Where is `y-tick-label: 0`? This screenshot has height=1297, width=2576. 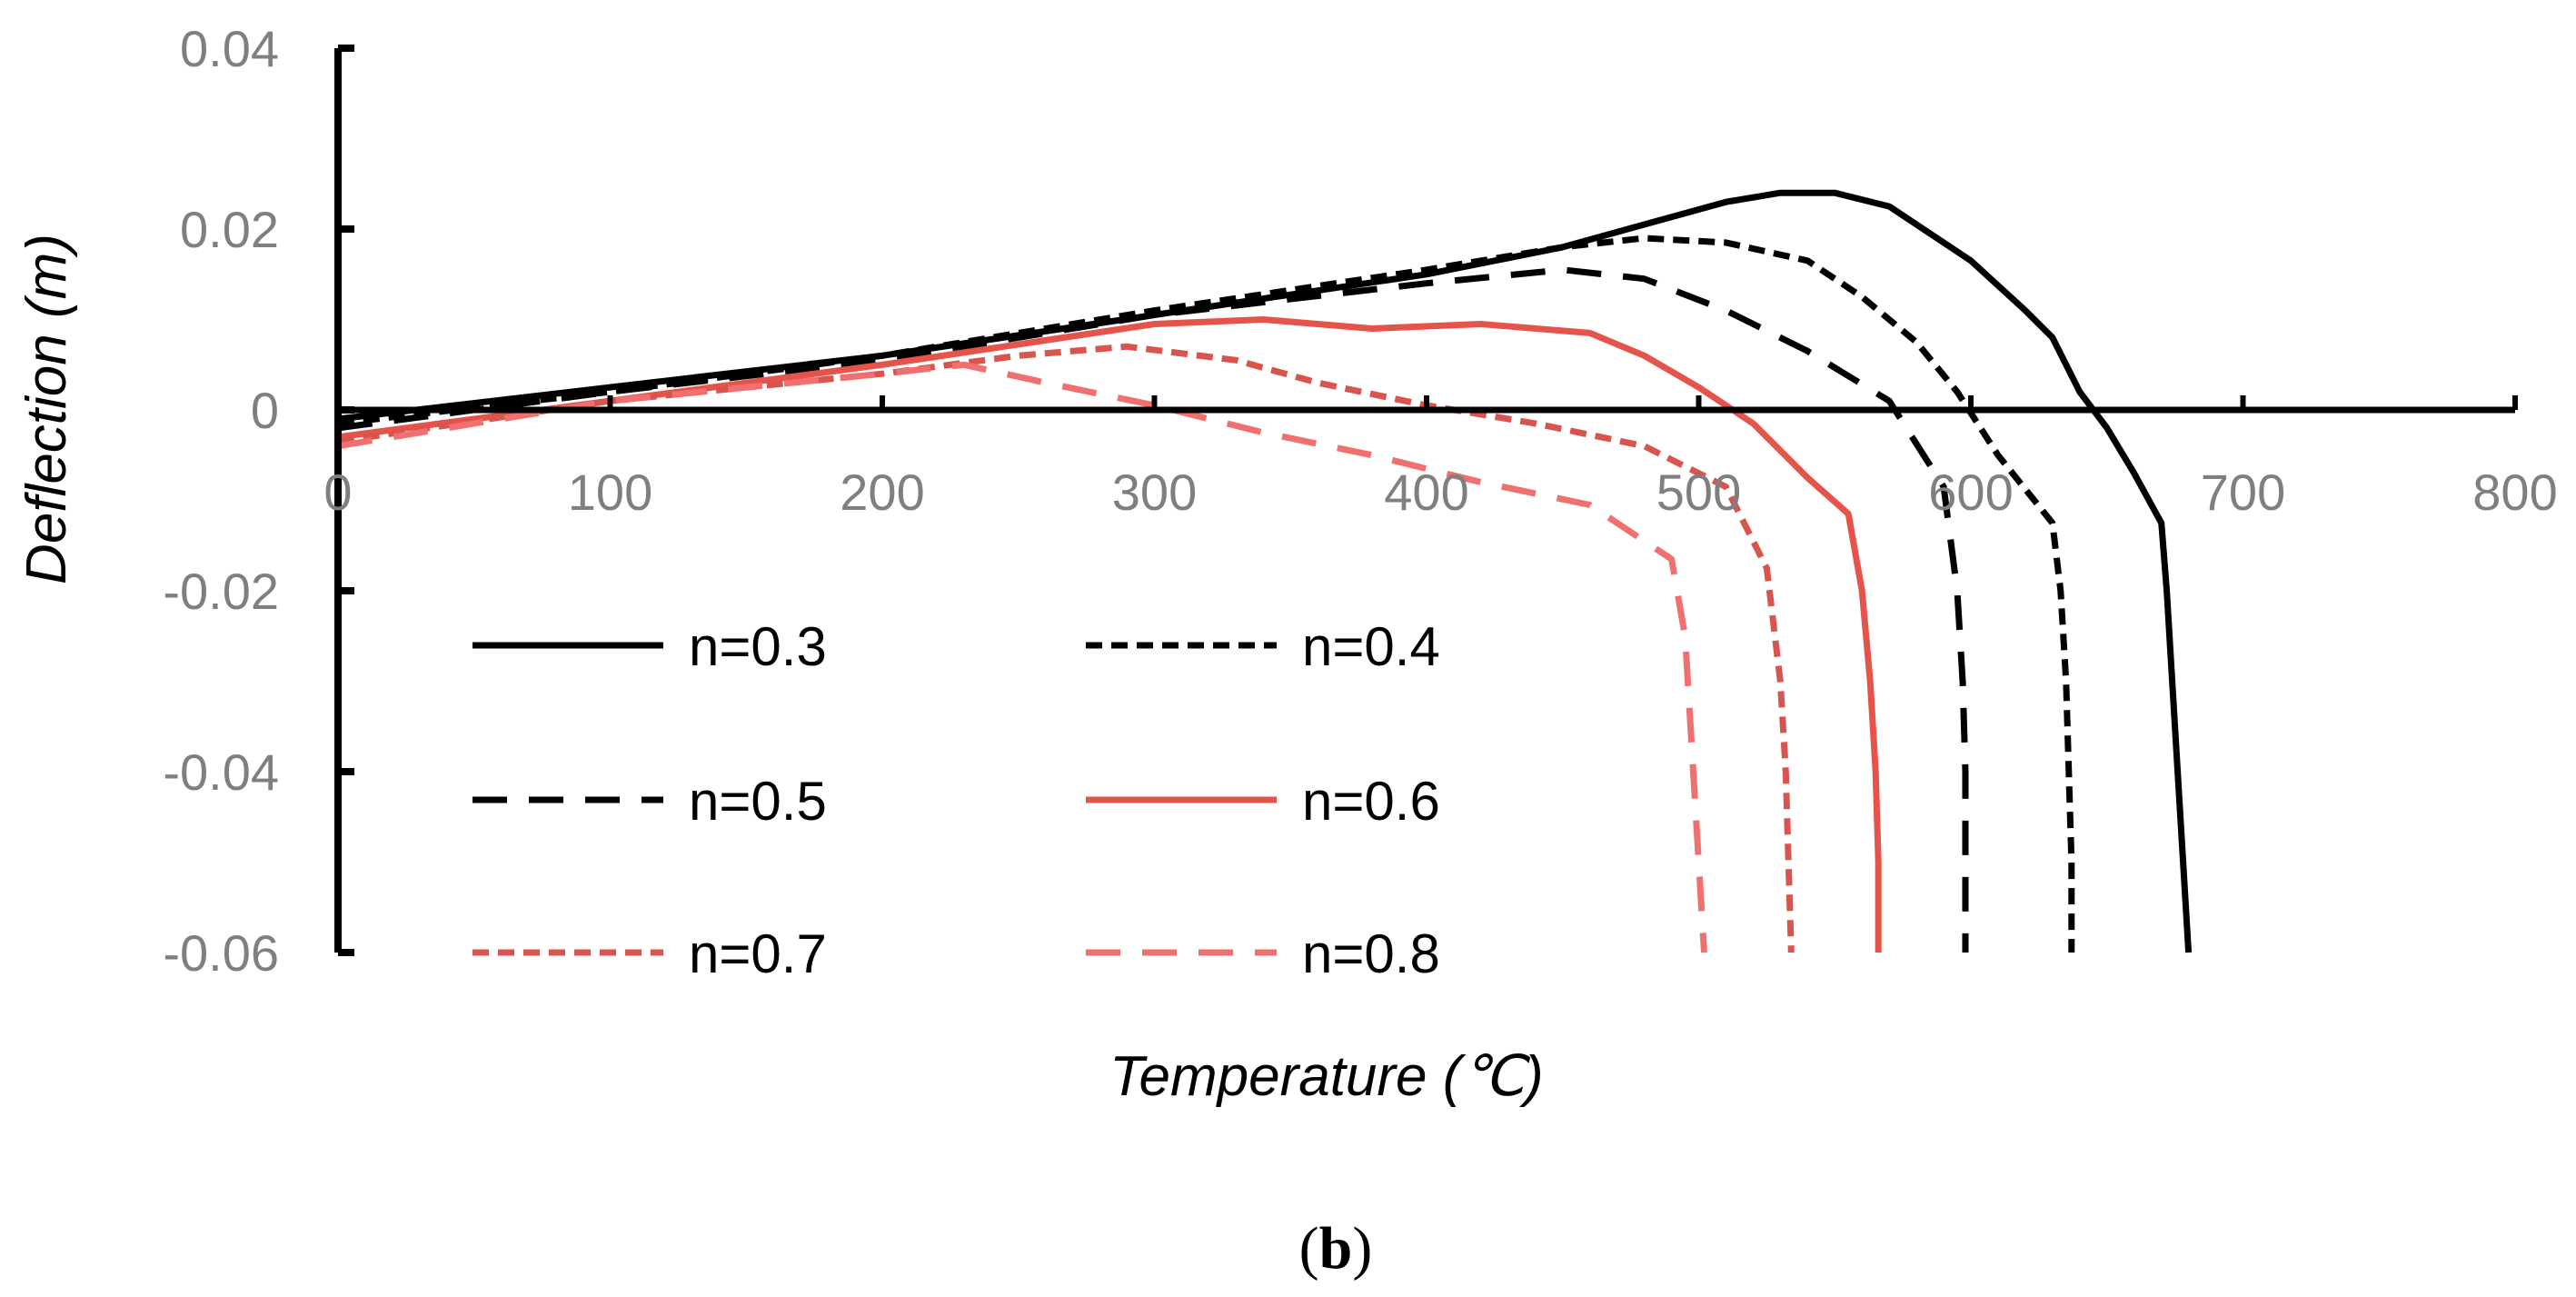 y-tick-label: 0 is located at coordinates (265, 410).